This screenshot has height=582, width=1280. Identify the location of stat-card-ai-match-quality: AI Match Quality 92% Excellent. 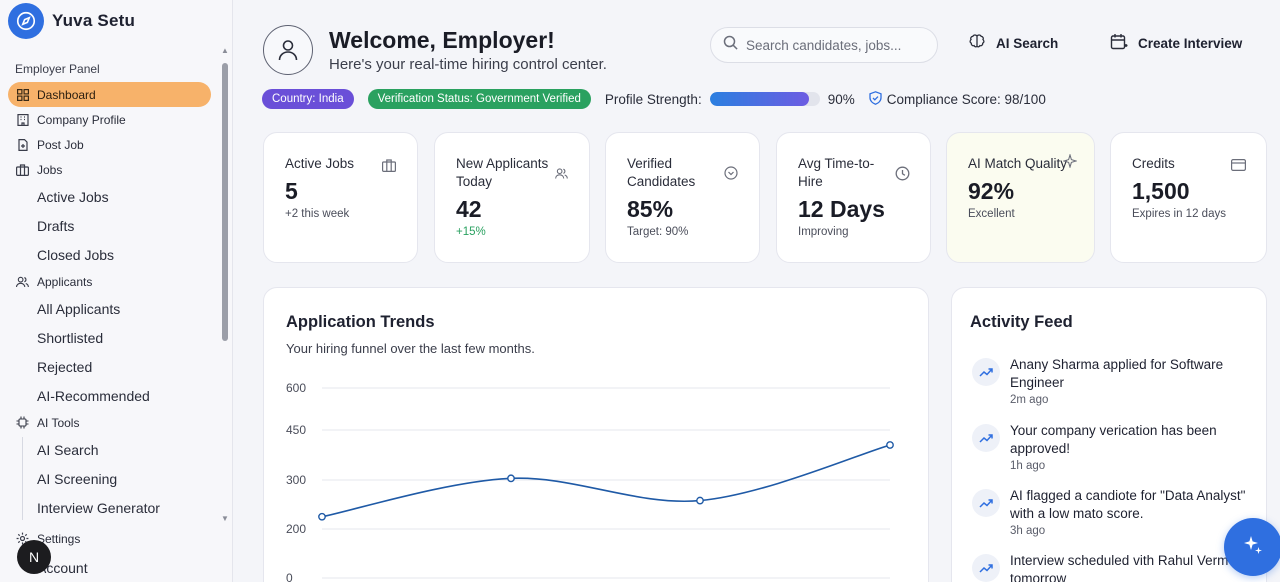
(1020, 197).